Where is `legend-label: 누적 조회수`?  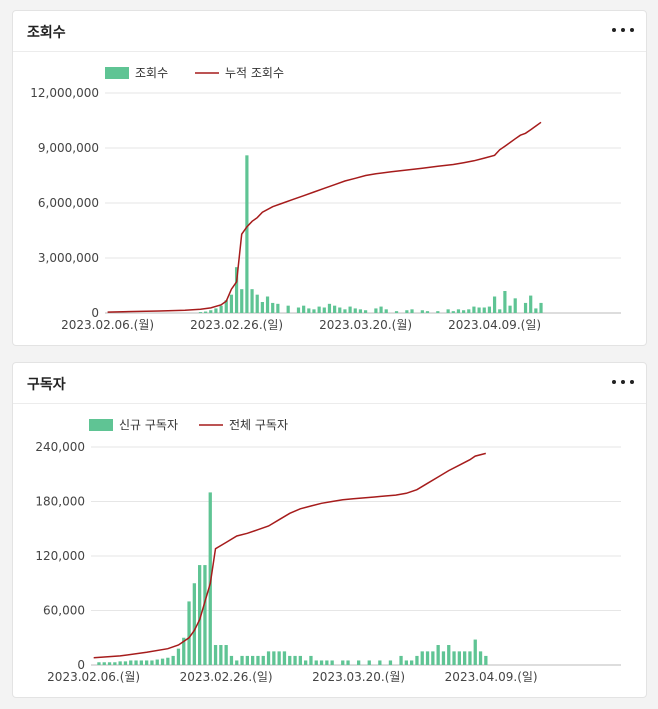 legend-label: 누적 조회수 is located at coordinates (254, 73).